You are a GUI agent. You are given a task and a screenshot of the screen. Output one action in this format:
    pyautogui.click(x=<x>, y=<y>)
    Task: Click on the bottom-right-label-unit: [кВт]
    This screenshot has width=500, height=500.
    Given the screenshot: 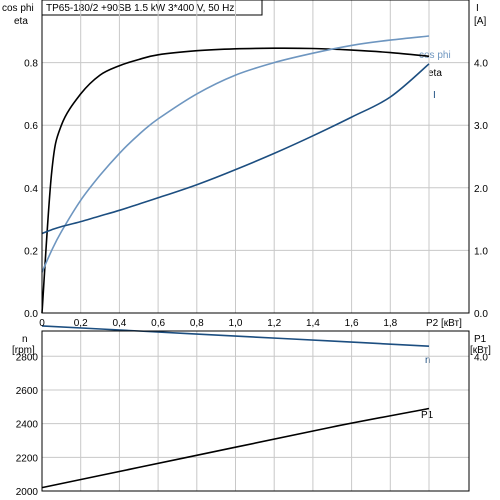 What is the action you would take?
    pyautogui.click(x=480, y=350)
    